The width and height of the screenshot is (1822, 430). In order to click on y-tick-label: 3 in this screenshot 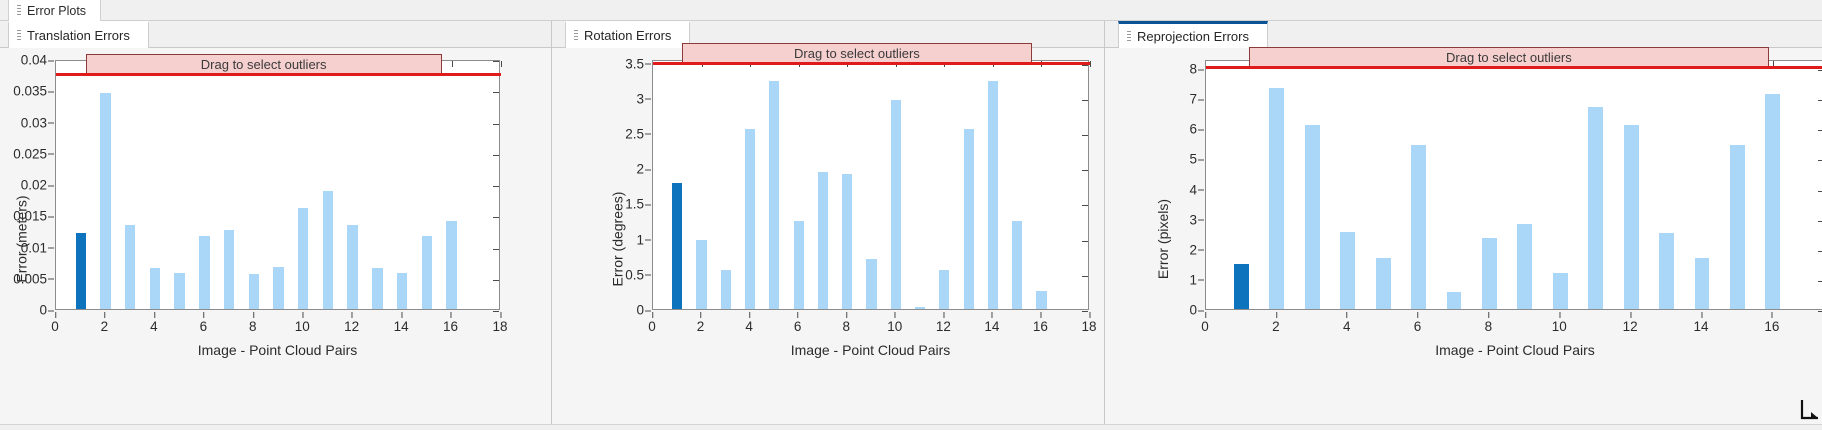, I will do `click(643, 99)`.